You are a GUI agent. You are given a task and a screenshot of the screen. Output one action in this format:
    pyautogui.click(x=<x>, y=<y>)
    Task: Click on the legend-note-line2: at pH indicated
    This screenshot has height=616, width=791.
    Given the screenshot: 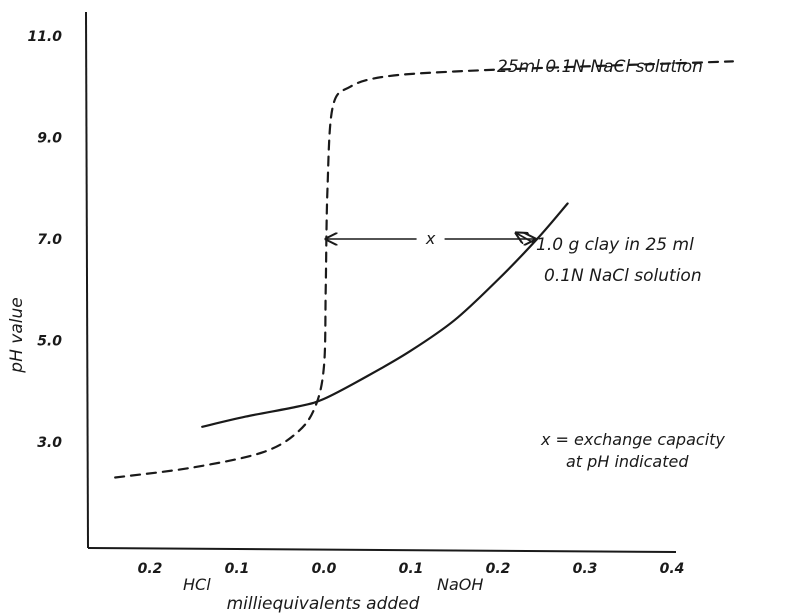 What is the action you would take?
    pyautogui.click(x=627, y=461)
    